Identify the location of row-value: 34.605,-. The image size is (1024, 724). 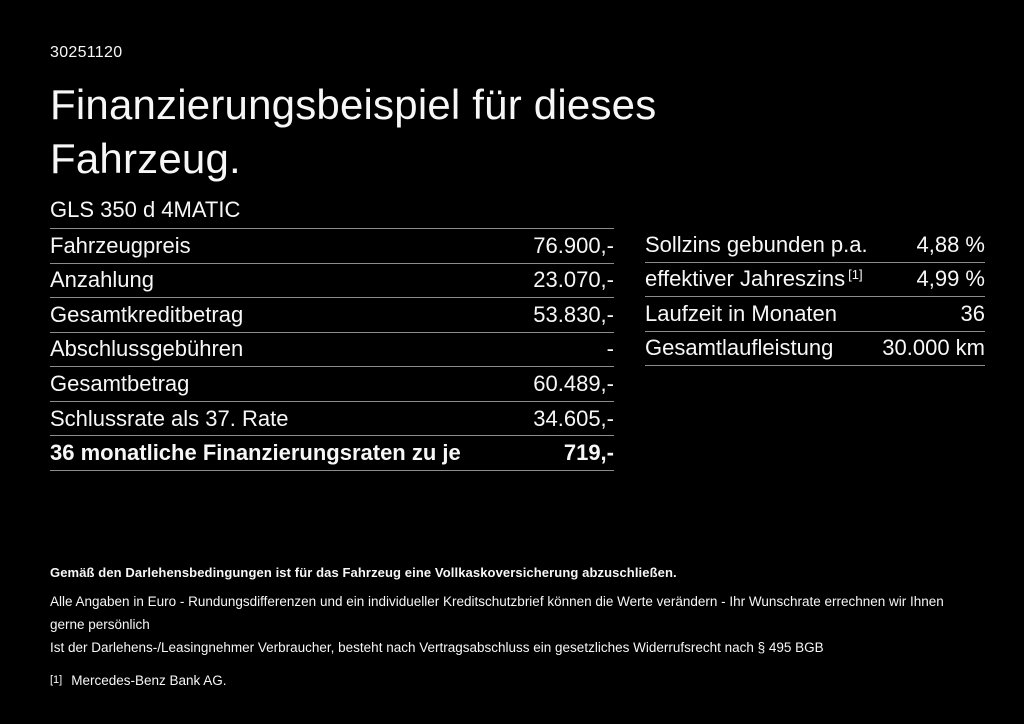
(573, 418).